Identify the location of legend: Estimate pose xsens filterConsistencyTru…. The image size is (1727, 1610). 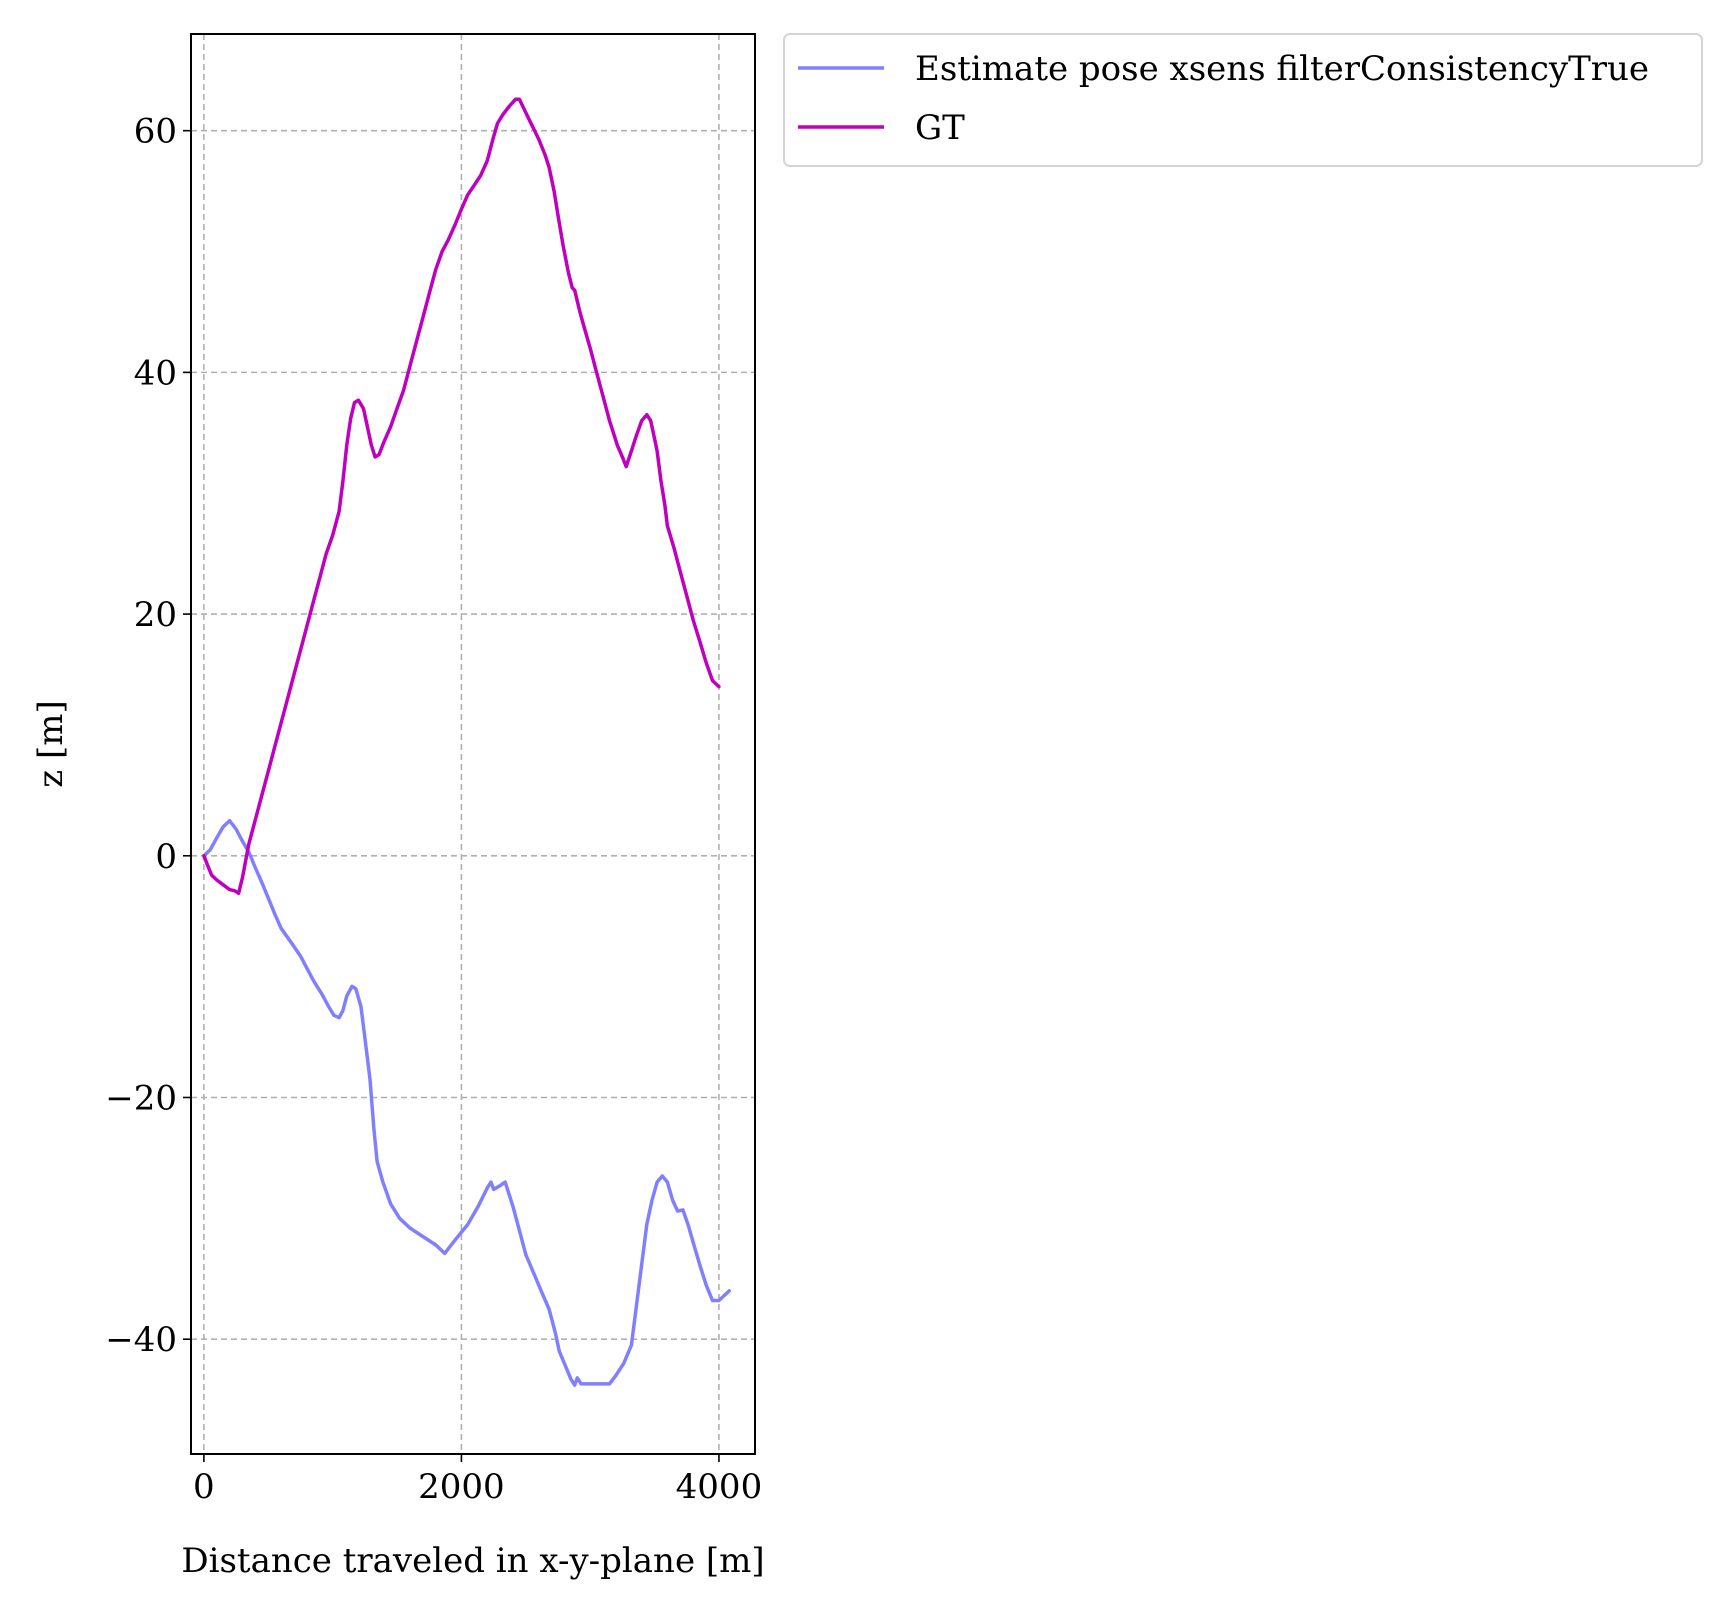
(1243, 100).